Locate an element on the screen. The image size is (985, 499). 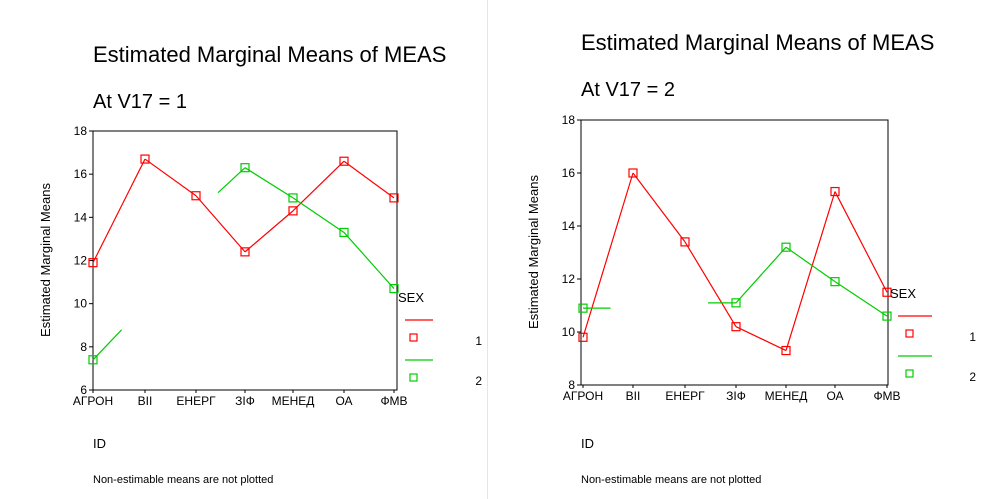
series-line-stub is located at coordinates (107, 345).